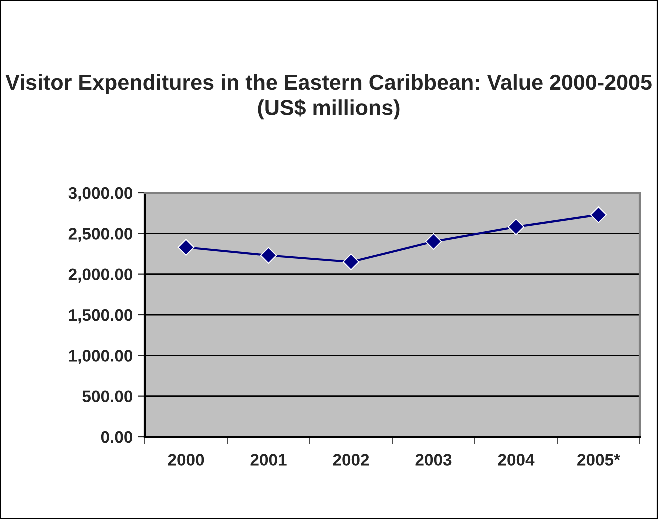 The image size is (658, 519). What do you see at coordinates (516, 460) in the screenshot?
I see `x-tick-label: 2004` at bounding box center [516, 460].